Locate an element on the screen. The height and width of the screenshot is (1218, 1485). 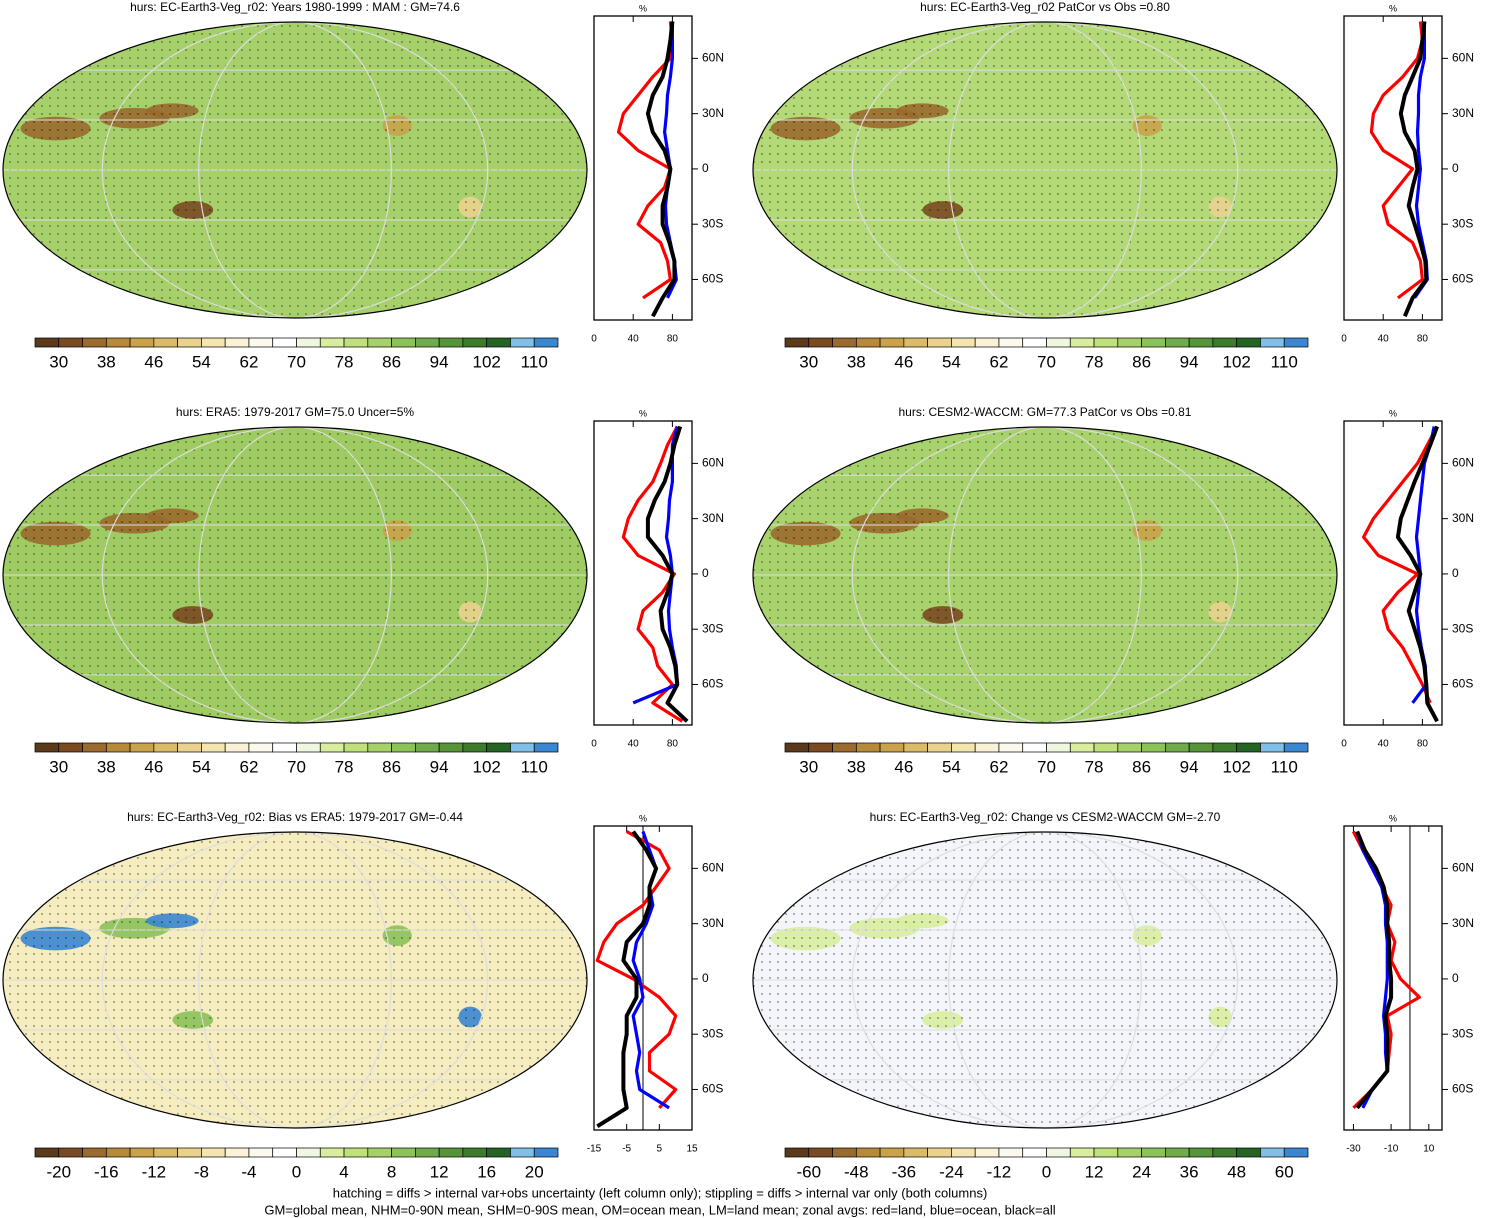
colorbar-label: 12 is located at coordinates (1094, 1171).